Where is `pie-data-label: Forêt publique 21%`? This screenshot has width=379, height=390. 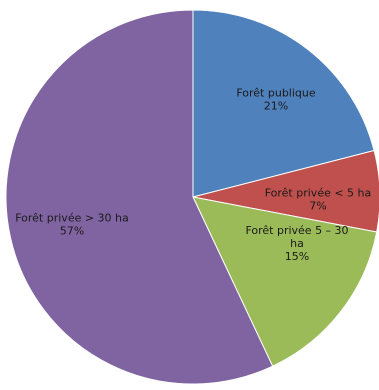 pie-data-label: Forêt publique 21% is located at coordinates (276, 100).